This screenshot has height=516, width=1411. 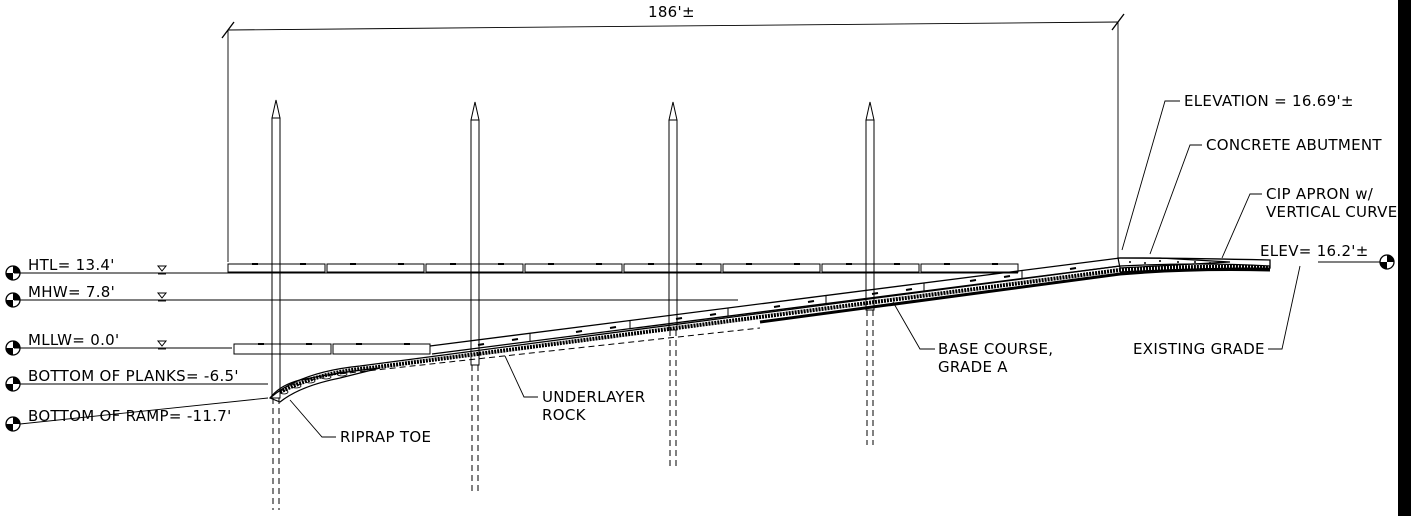 What do you see at coordinates (332, 349) in the screenshot?
I see `lower-floats` at bounding box center [332, 349].